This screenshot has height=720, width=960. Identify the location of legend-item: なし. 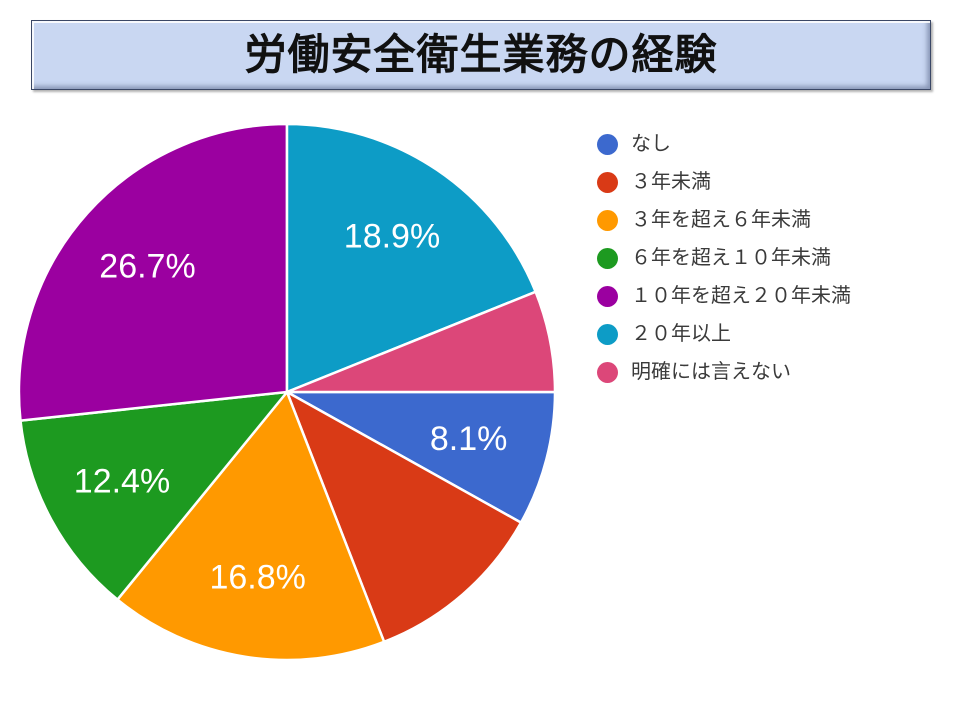
(724, 144).